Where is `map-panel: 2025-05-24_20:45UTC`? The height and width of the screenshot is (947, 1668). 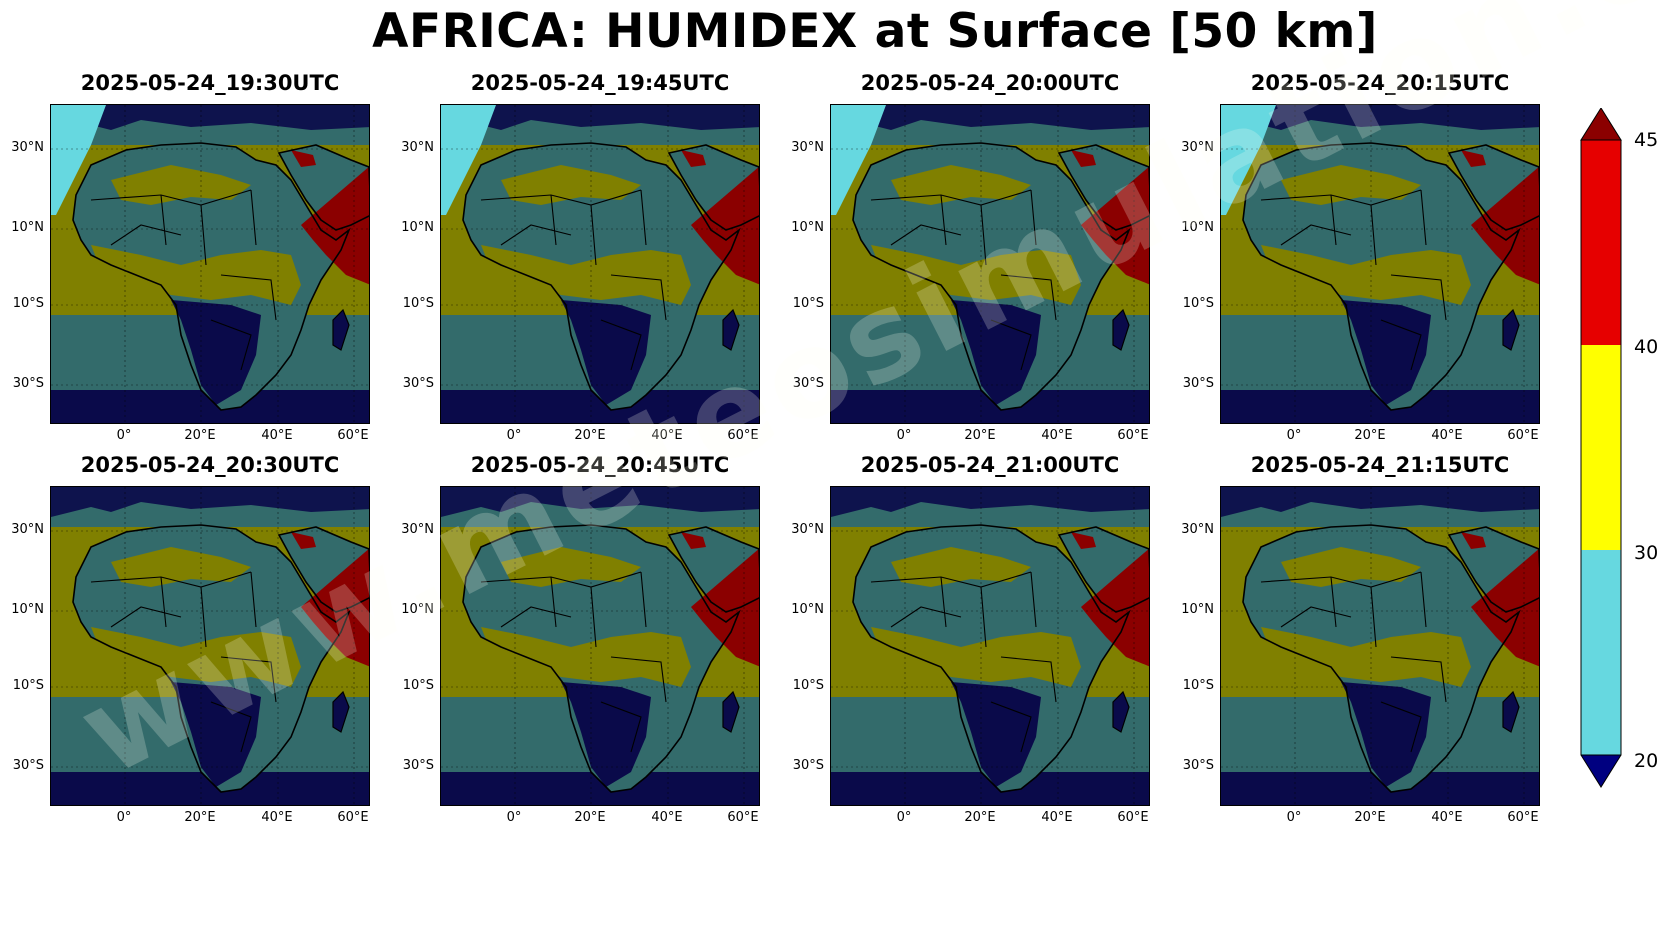 map-panel: 2025-05-24_20:45UTC is located at coordinates (580, 639).